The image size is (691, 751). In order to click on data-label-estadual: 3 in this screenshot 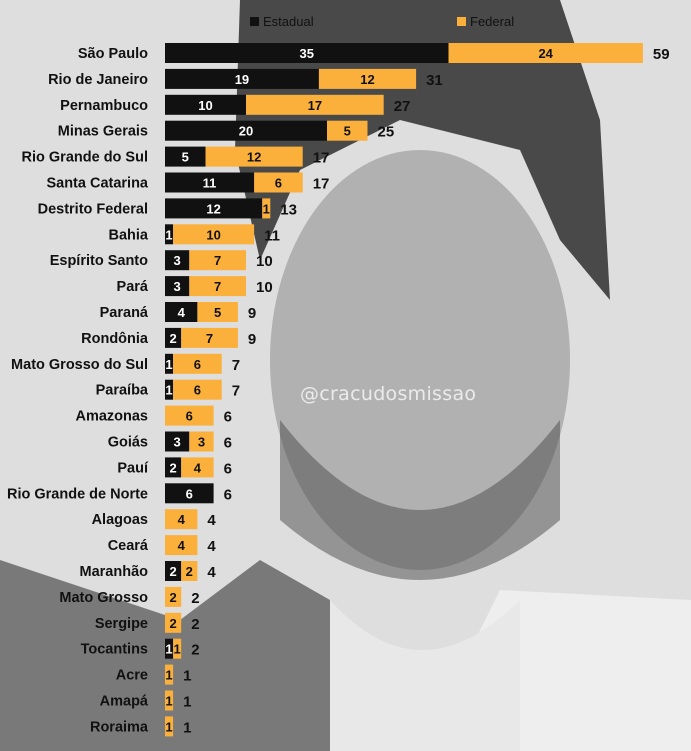, I will do `click(177, 442)`.